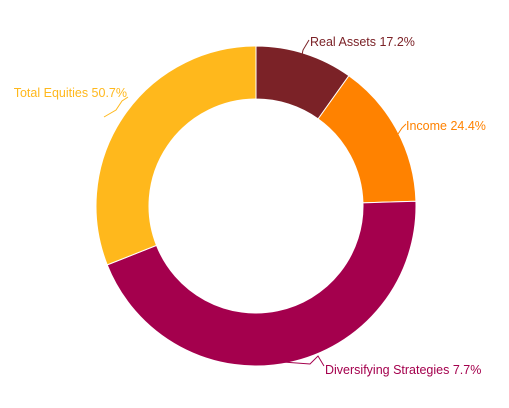 Image resolution: width=509 pixels, height=408 pixels. What do you see at coordinates (305, 50) in the screenshot?
I see `leader-real-assets` at bounding box center [305, 50].